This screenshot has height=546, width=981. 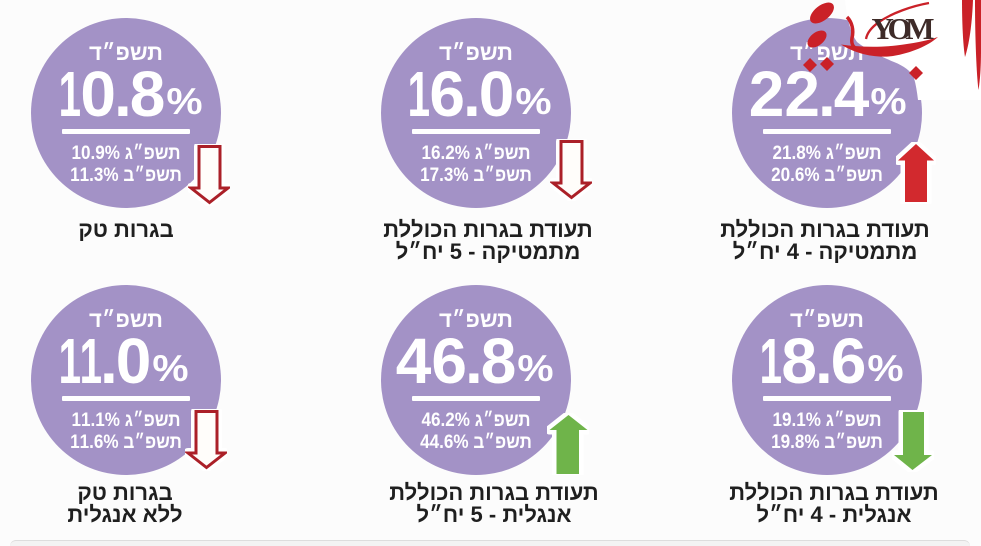 I want to click on svg-text: YOM, so click(x=903, y=28).